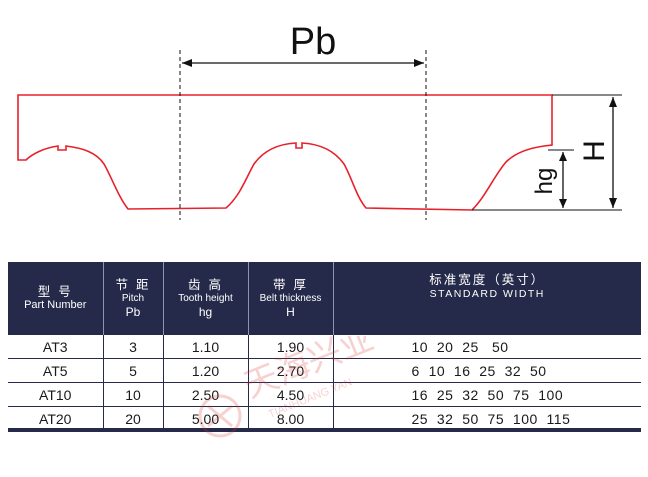 Image resolution: width=648 pixels, height=477 pixels. What do you see at coordinates (613, 203) in the screenshot?
I see `thickness-arrow-bottom` at bounding box center [613, 203].